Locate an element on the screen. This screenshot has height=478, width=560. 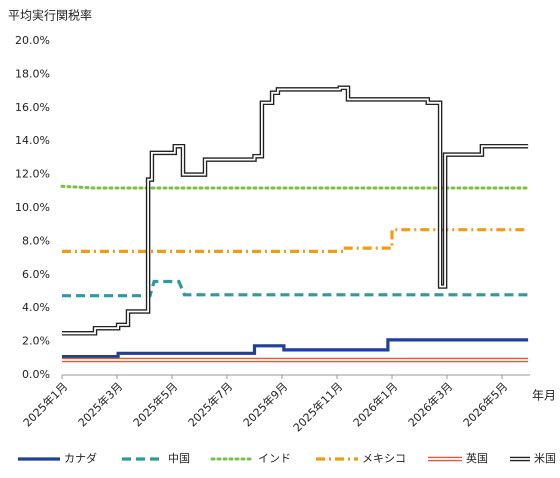
x-tick-label: 2025年3月 is located at coordinates (100, 404).